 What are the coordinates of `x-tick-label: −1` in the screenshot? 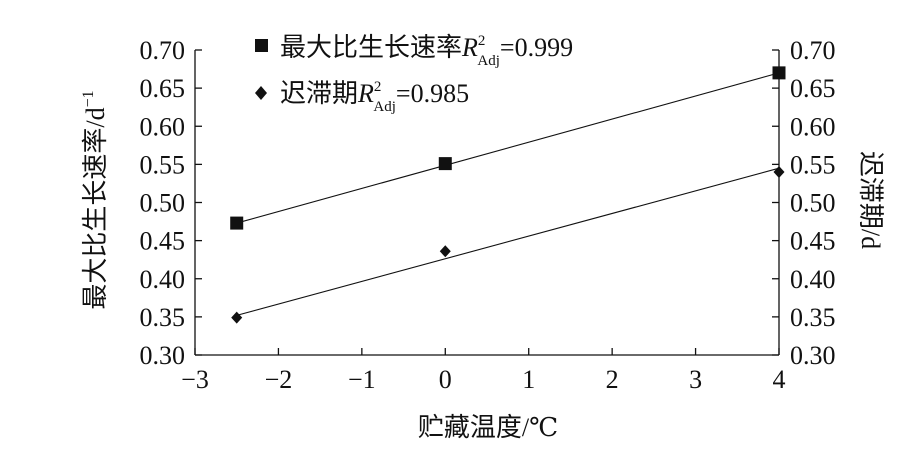 It's located at (362, 379).